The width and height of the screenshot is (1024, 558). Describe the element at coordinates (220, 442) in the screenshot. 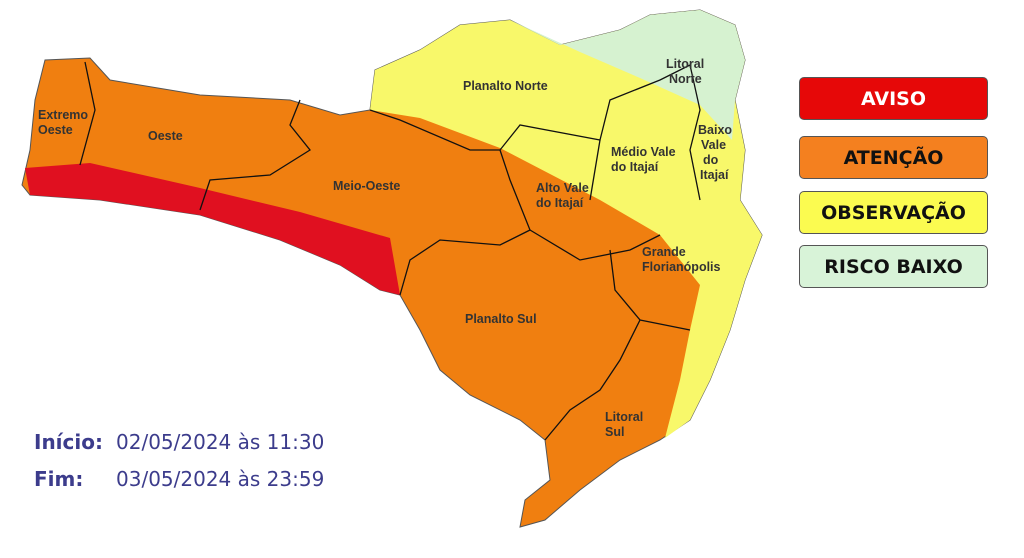

I see `start-value: 02/05/2024 às 11:30` at that location.